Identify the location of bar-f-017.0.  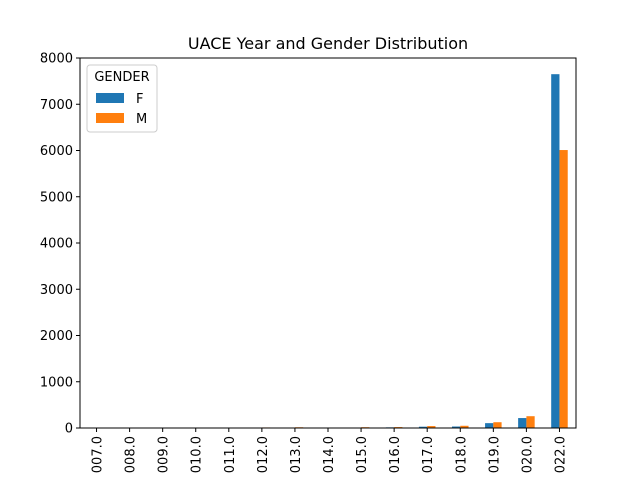
(423, 427).